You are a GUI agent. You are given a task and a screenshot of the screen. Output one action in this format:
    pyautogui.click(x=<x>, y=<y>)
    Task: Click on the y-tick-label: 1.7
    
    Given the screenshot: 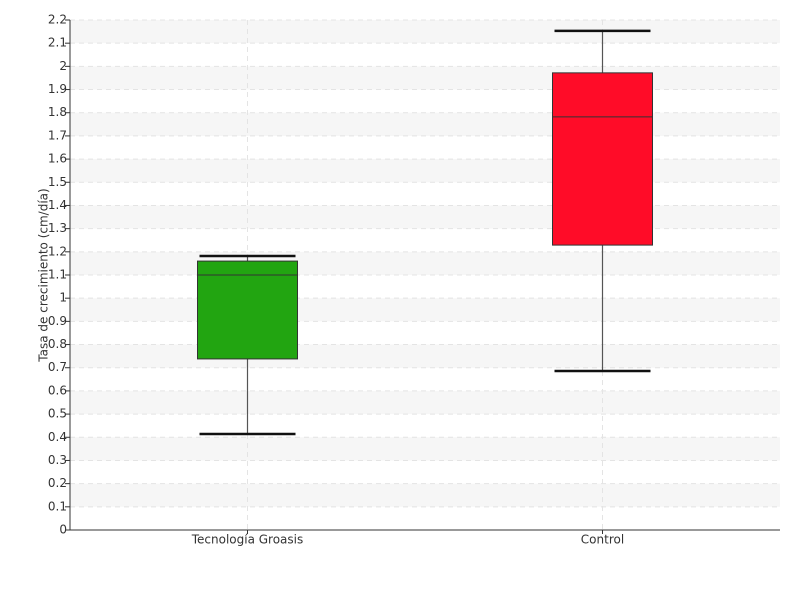 What is the action you would take?
    pyautogui.click(x=57, y=135)
    